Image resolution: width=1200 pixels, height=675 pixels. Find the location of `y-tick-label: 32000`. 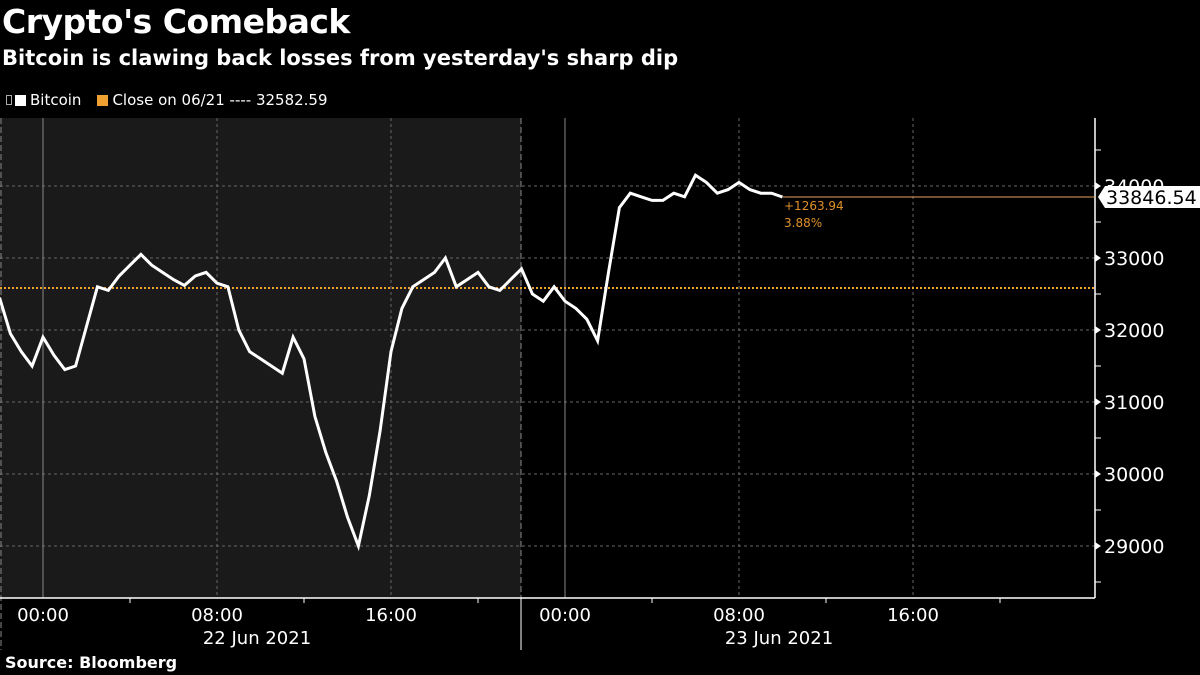

y-tick-label: 32000 is located at coordinates (1134, 331).